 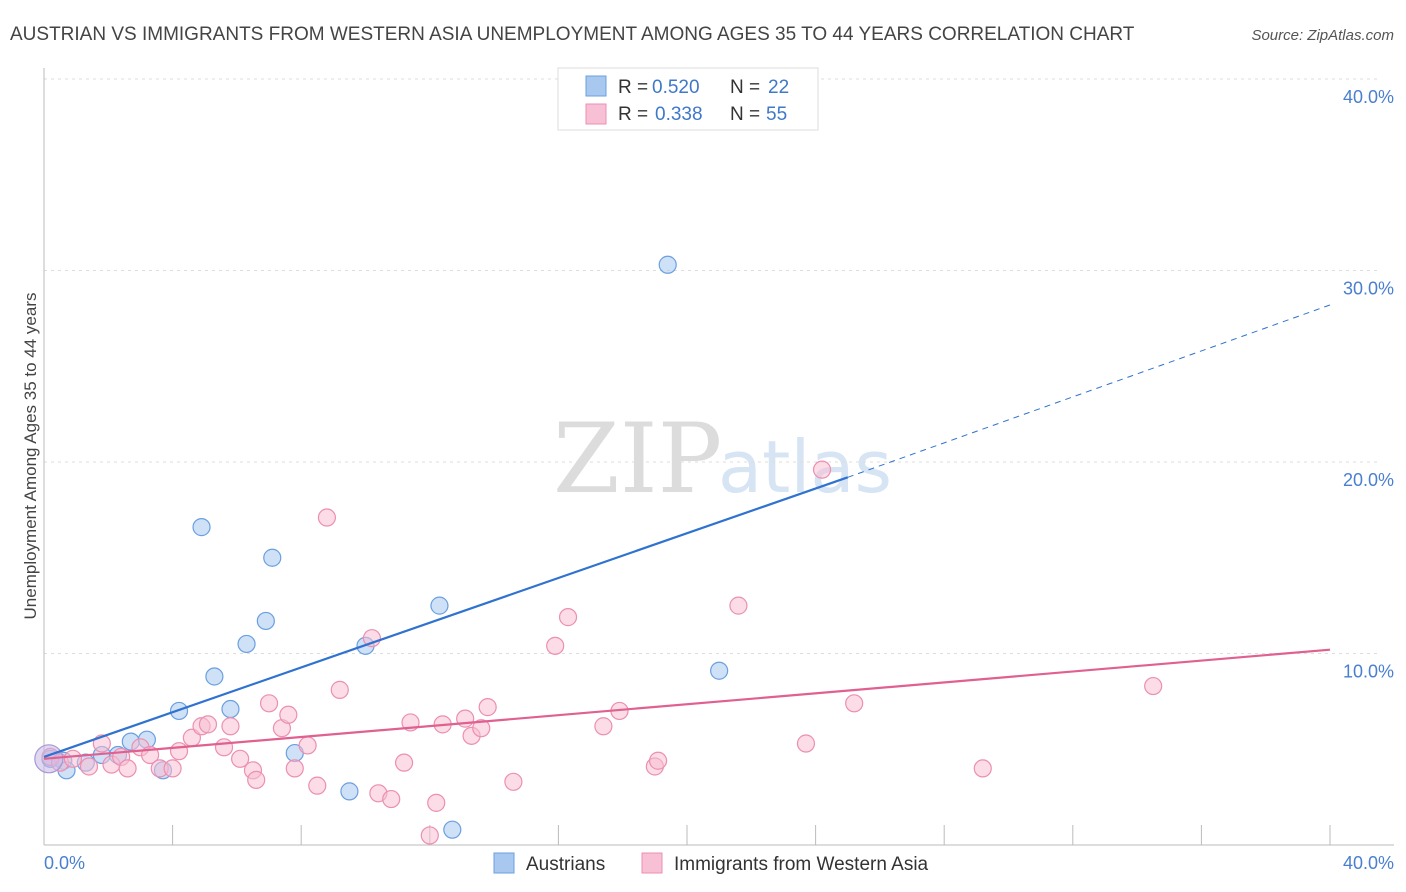 What do you see at coordinates (778, 87) in the screenshot?
I see `legend-n-value-austrians: 22` at bounding box center [778, 87].